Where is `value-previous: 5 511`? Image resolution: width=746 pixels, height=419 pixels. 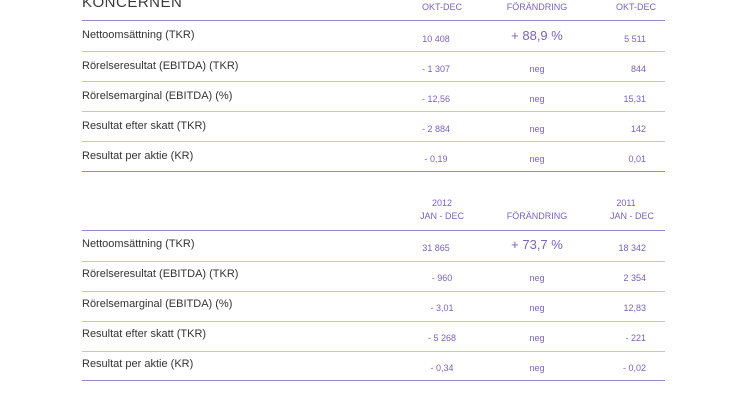 value-previous: 5 511 is located at coordinates (635, 39).